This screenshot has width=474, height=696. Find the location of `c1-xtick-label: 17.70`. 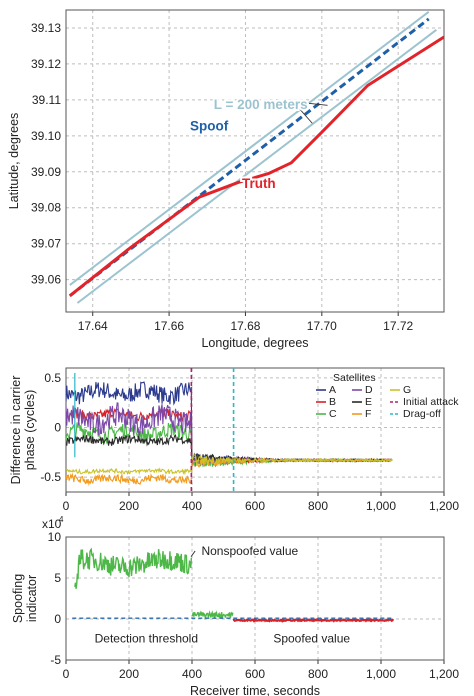

c1-xtick-label: 17.70 is located at coordinates (322, 326).